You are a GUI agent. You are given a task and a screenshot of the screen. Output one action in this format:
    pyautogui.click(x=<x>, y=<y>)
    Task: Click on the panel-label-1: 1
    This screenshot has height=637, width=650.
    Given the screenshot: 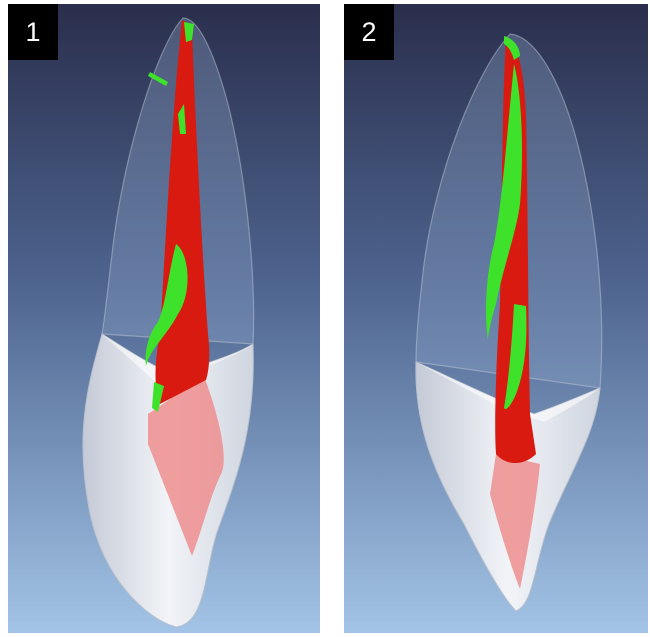 What is the action you would take?
    pyautogui.click(x=33, y=32)
    